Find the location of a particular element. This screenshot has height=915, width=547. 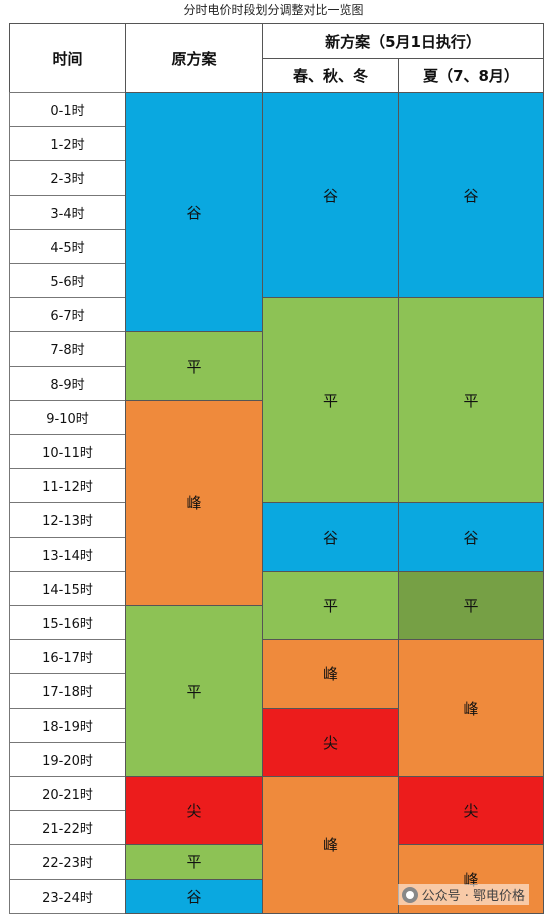

time-row: 12-13时 is located at coordinates (67, 520).